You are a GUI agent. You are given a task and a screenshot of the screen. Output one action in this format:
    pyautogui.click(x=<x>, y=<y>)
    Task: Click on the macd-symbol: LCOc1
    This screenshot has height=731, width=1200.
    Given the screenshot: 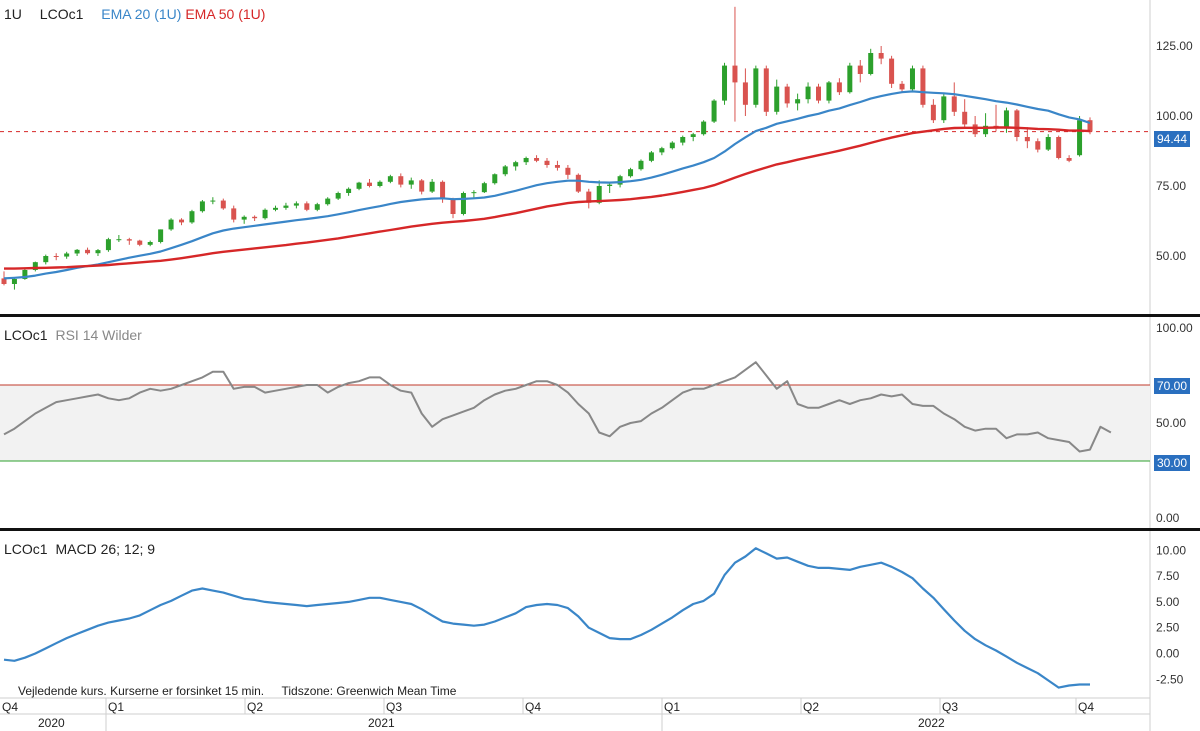 What is the action you would take?
    pyautogui.click(x=26, y=549)
    